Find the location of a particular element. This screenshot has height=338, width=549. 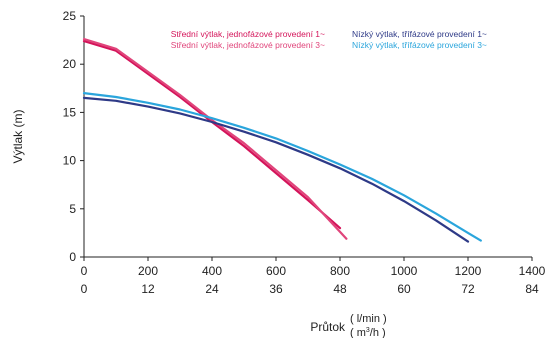

x-tick-label-secondary: 84 is located at coordinates (532, 289).